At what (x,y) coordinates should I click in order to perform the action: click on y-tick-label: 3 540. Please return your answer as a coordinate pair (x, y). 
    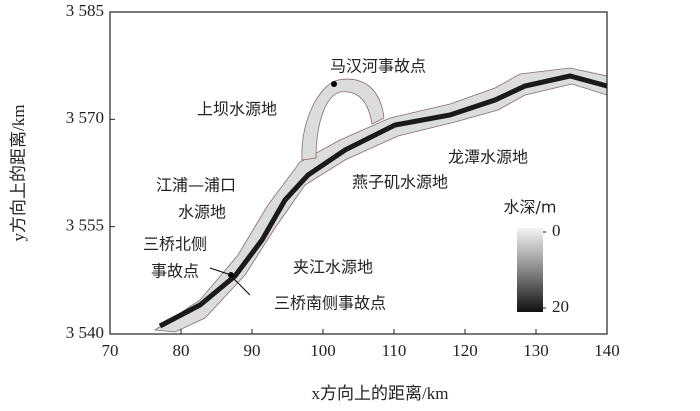
    Looking at the image, I should click on (85, 332).